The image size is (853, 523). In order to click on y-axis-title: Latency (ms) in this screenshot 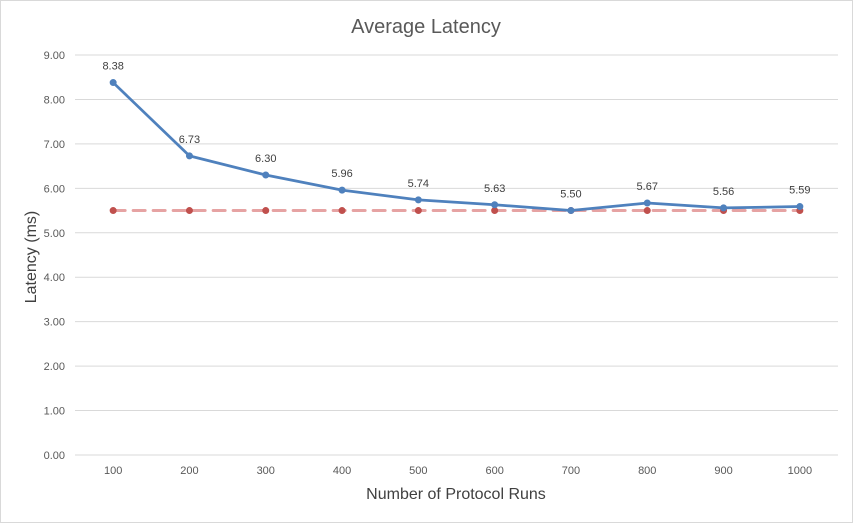, I will do `click(31, 257)`.